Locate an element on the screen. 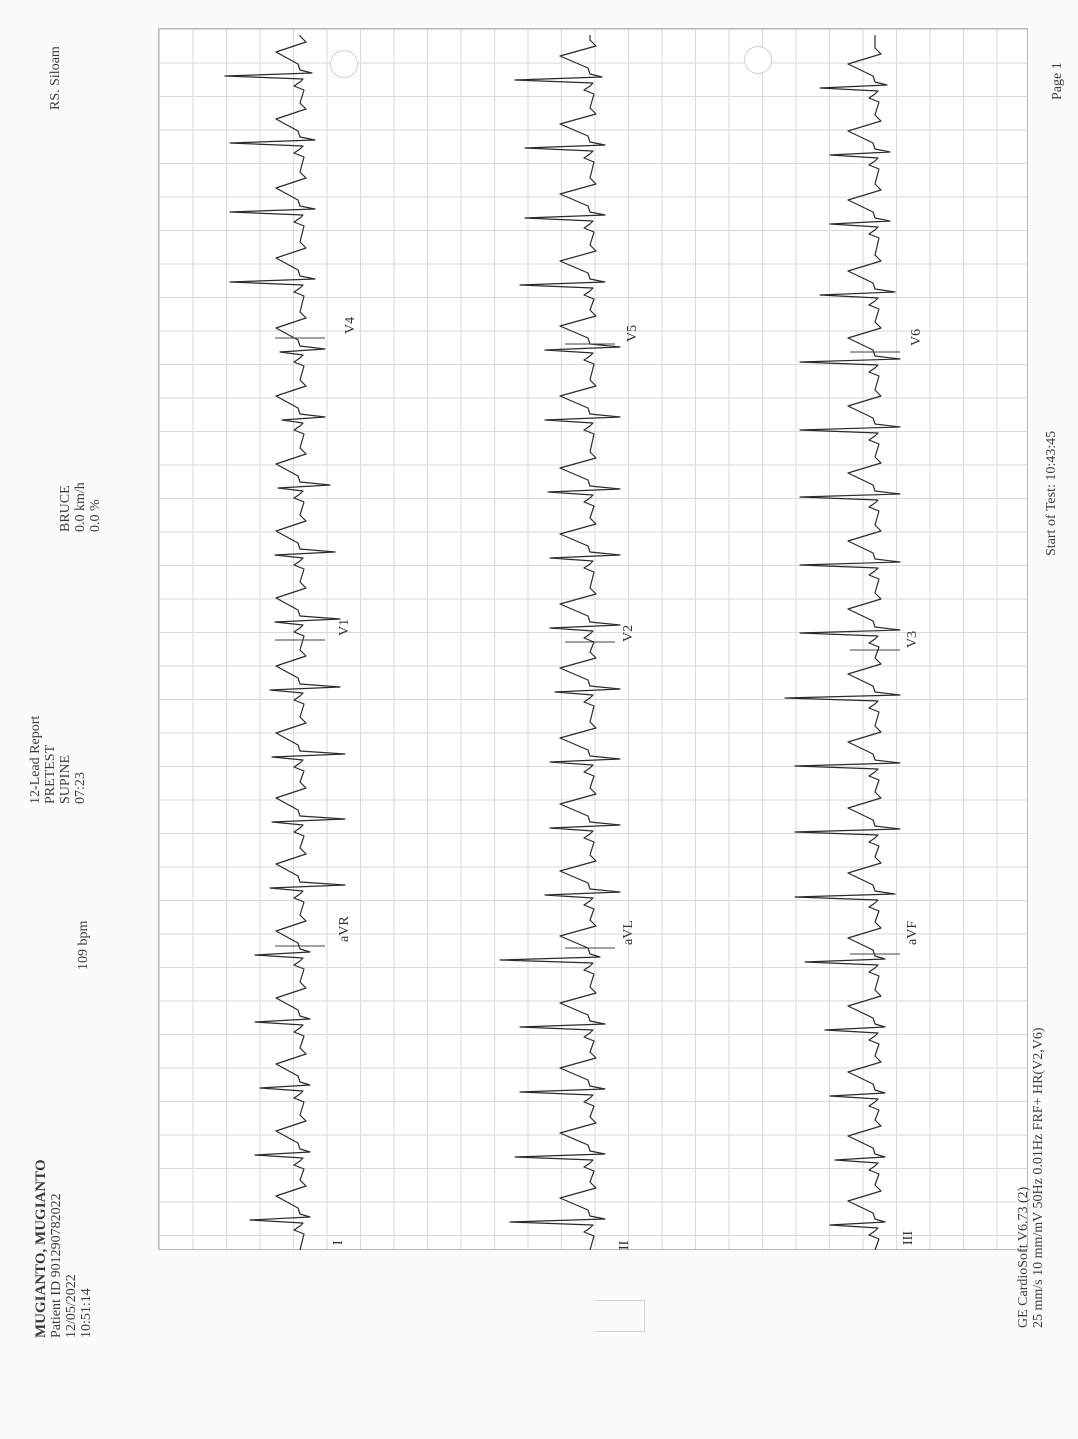 The width and height of the screenshot is (1078, 1439). margin-mark is located at coordinates (619, 1316).